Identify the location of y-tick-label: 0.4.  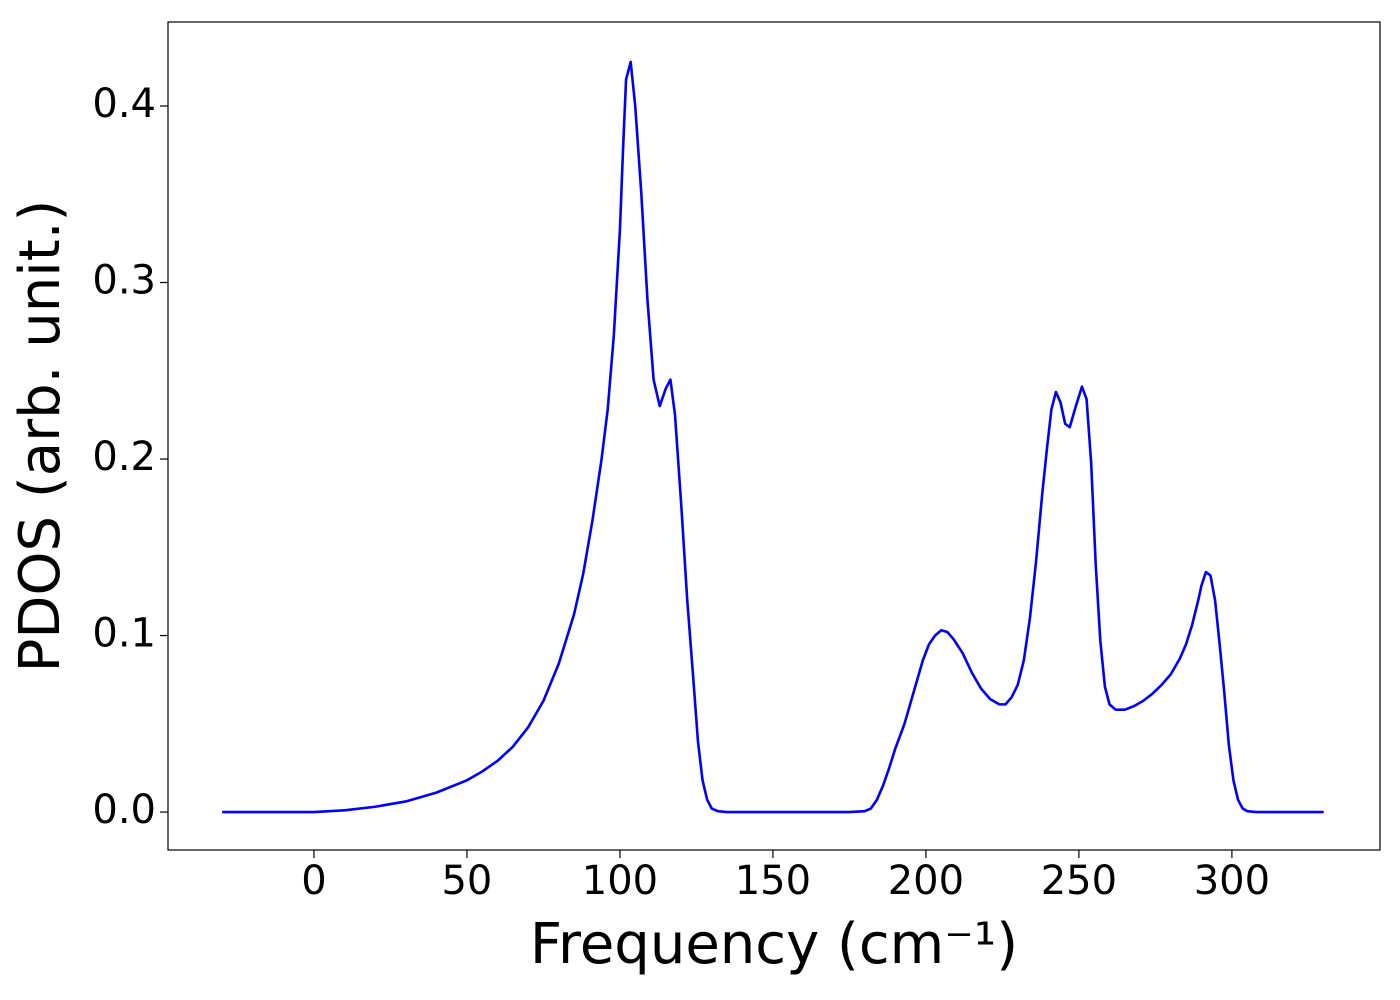
(124, 104).